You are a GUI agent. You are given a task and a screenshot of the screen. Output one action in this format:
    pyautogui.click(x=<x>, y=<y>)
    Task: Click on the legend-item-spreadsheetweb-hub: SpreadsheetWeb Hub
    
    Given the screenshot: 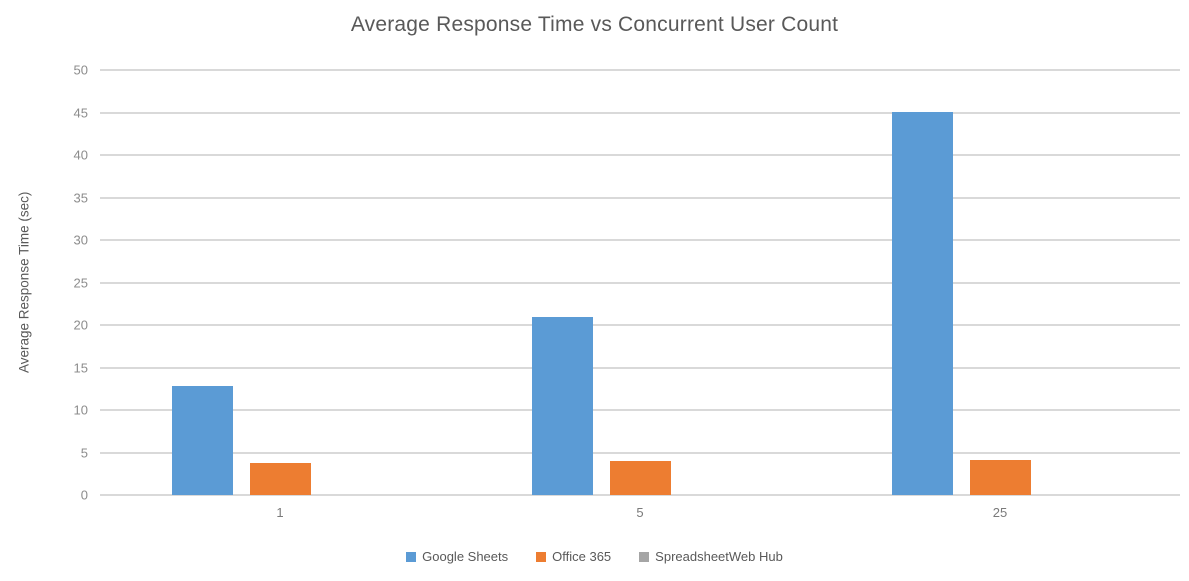 What is the action you would take?
    pyautogui.click(x=711, y=556)
    